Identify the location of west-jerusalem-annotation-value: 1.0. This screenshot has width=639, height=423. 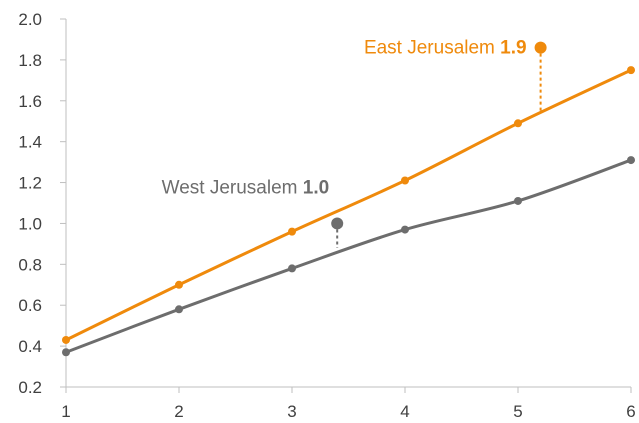
(316, 187).